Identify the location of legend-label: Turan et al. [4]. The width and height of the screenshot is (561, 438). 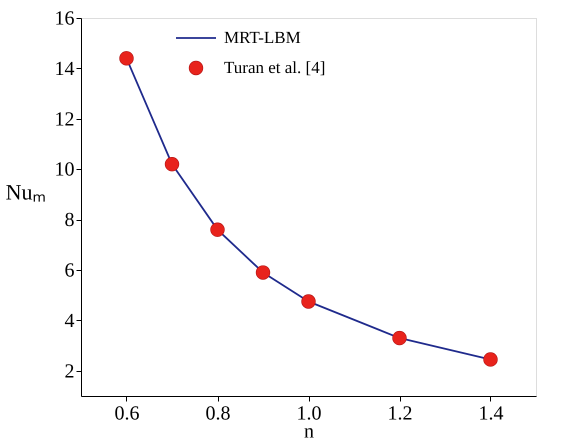
(275, 67).